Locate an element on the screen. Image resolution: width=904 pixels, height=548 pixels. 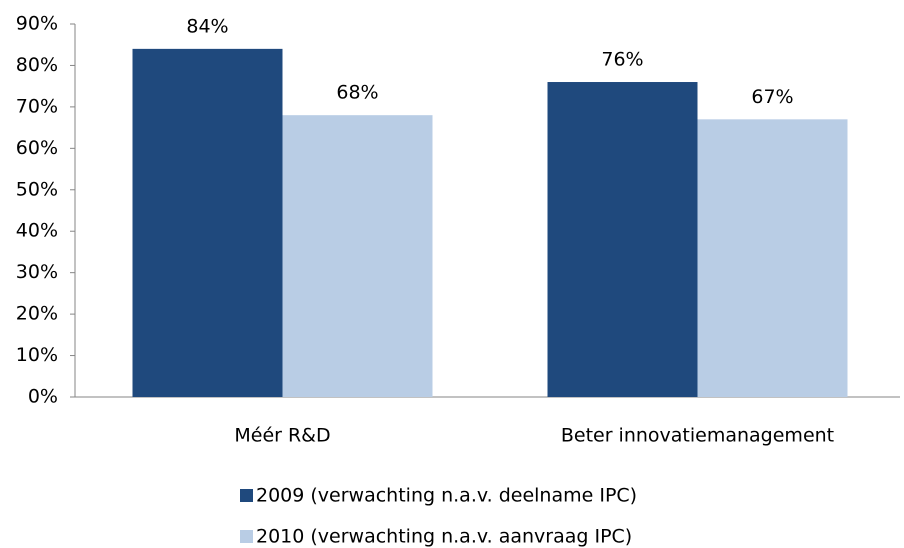
x-tick-label: Beter innovatiemanagement is located at coordinates (697, 436).